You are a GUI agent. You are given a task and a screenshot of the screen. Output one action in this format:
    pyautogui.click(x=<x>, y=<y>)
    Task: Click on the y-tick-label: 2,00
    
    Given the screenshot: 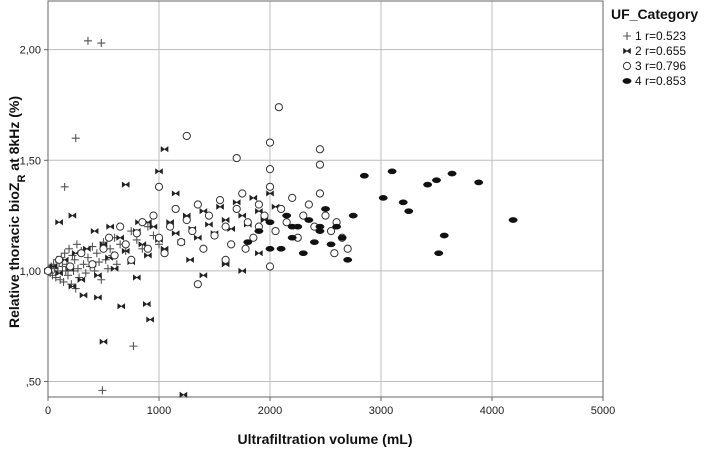 What is the action you would take?
    pyautogui.click(x=30, y=51)
    